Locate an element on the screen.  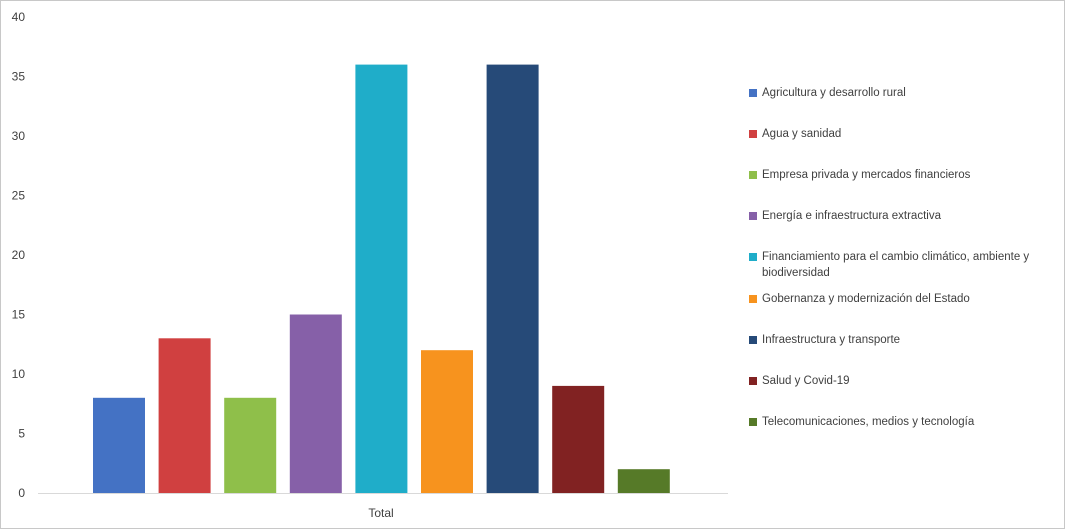
x-category-label: Total is located at coordinates (380, 513).